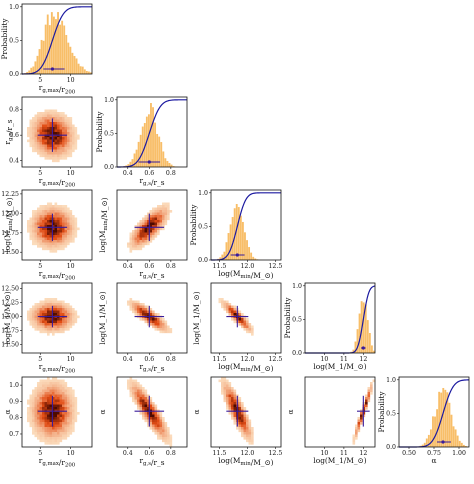 The image size is (474, 484). What do you see at coordinates (103, 224) in the screenshot?
I see `y-axis-label: log(Mmin/M_⊙)` at bounding box center [103, 224].